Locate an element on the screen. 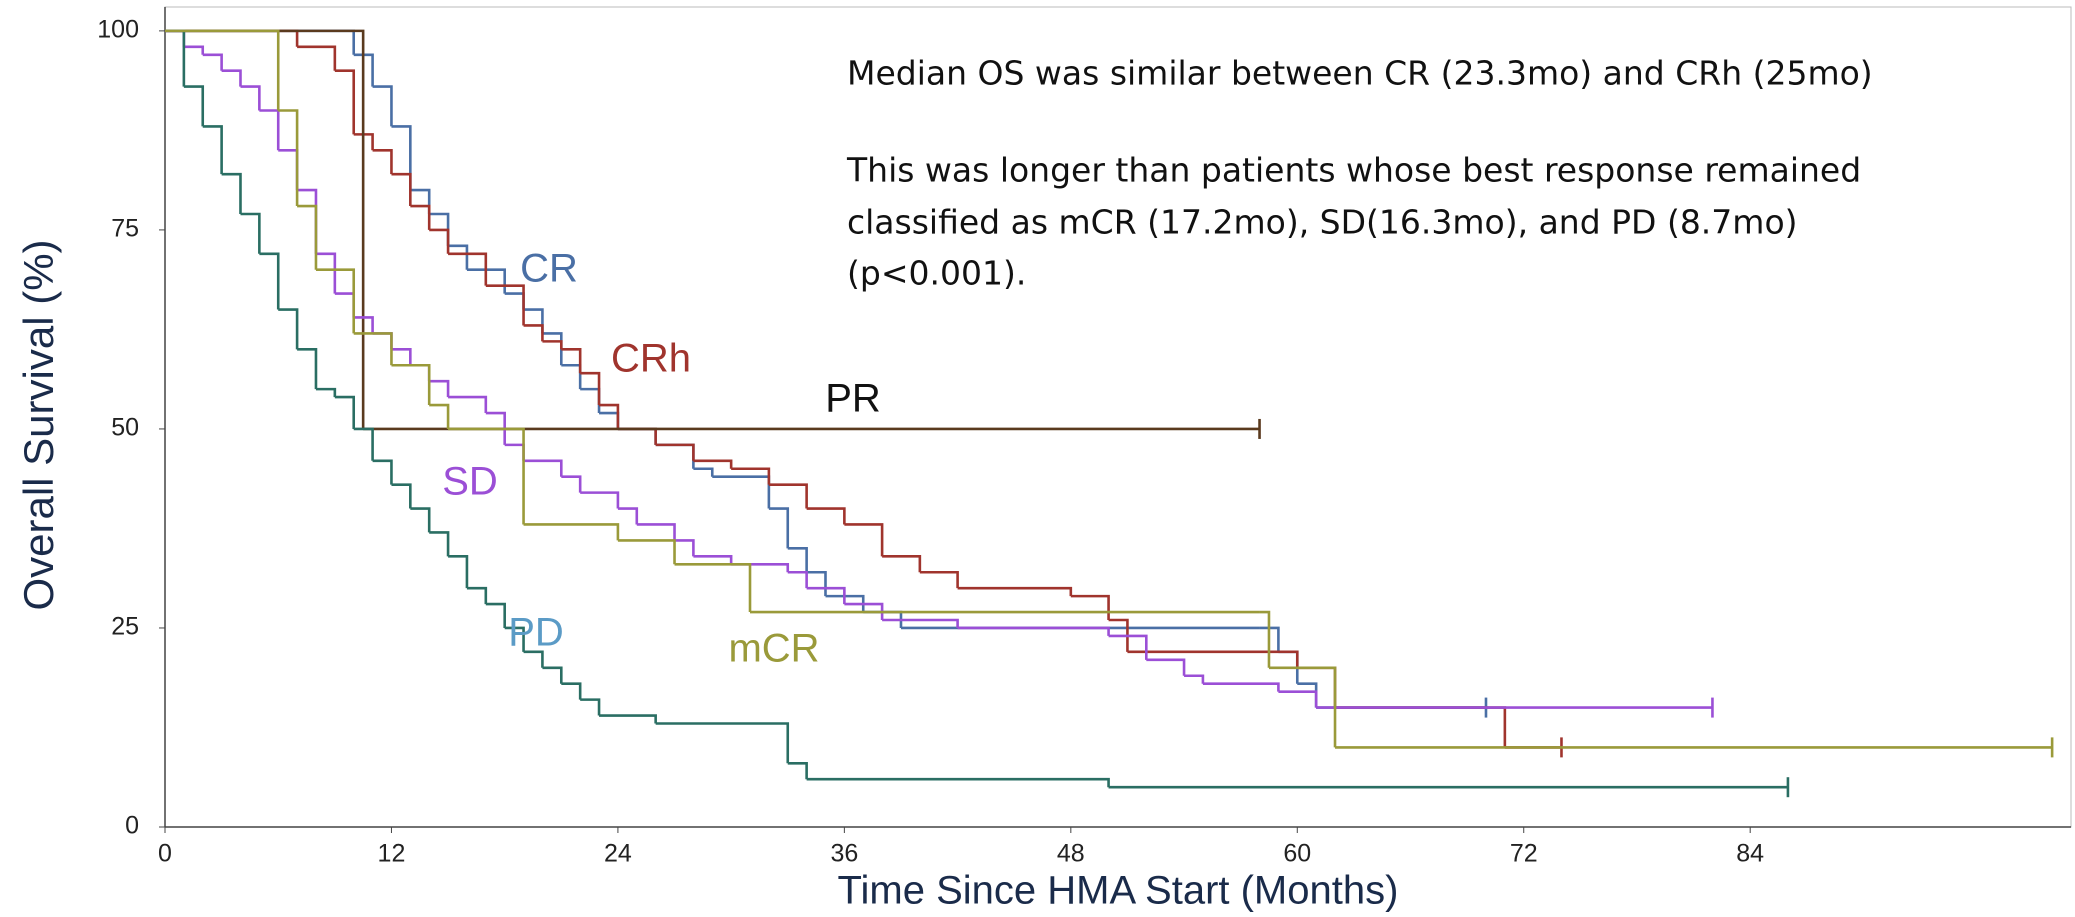 The height and width of the screenshot is (917, 2075). y-tick-label: 75 is located at coordinates (125, 229).